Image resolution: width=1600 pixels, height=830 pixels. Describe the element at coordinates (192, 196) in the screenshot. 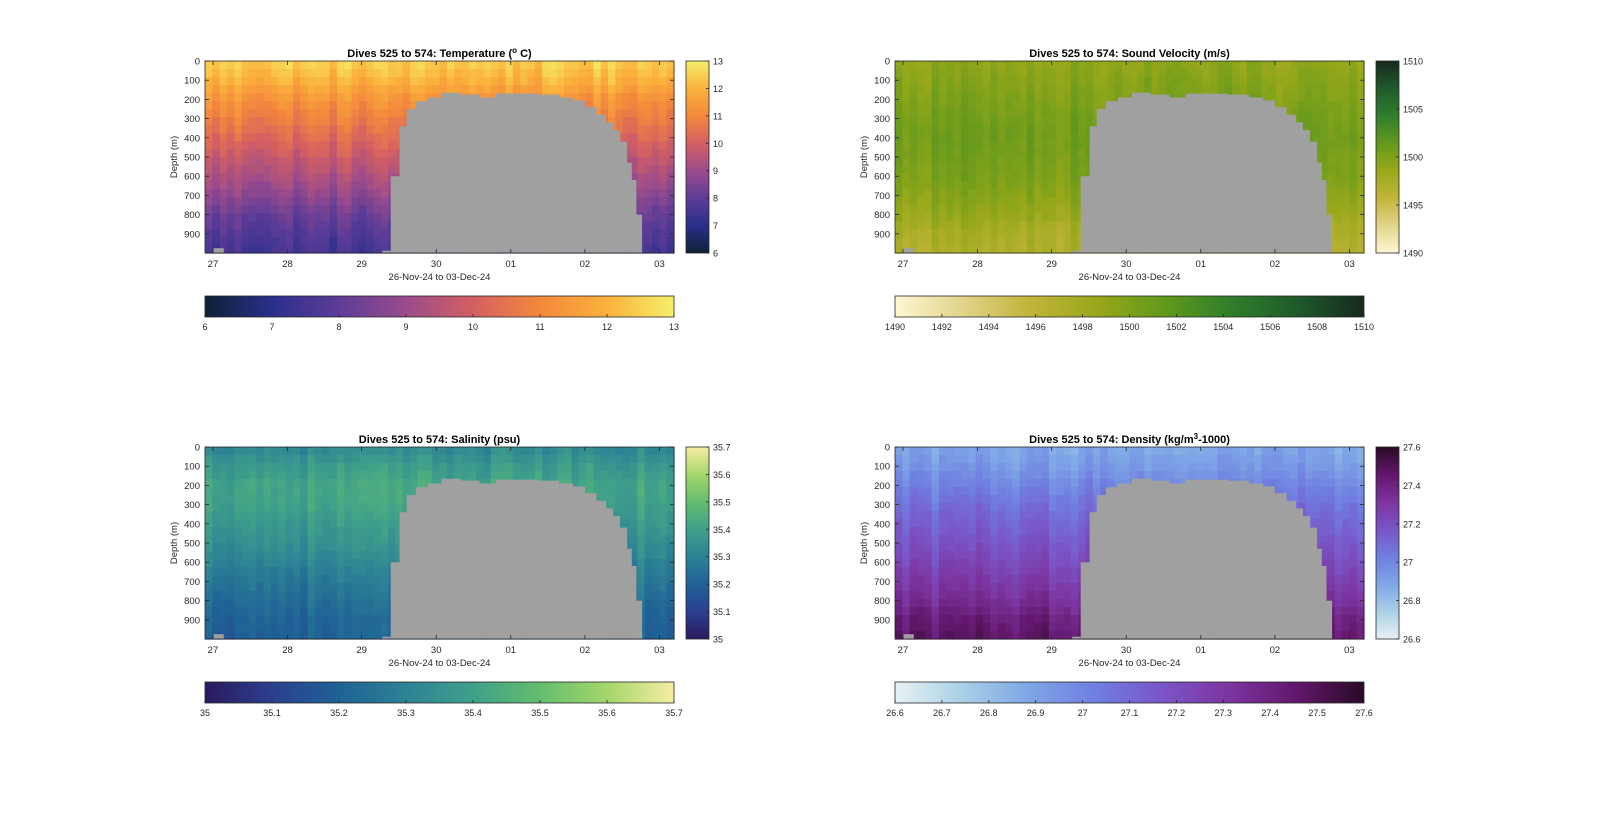

I see `y-tick-label: 700` at that location.